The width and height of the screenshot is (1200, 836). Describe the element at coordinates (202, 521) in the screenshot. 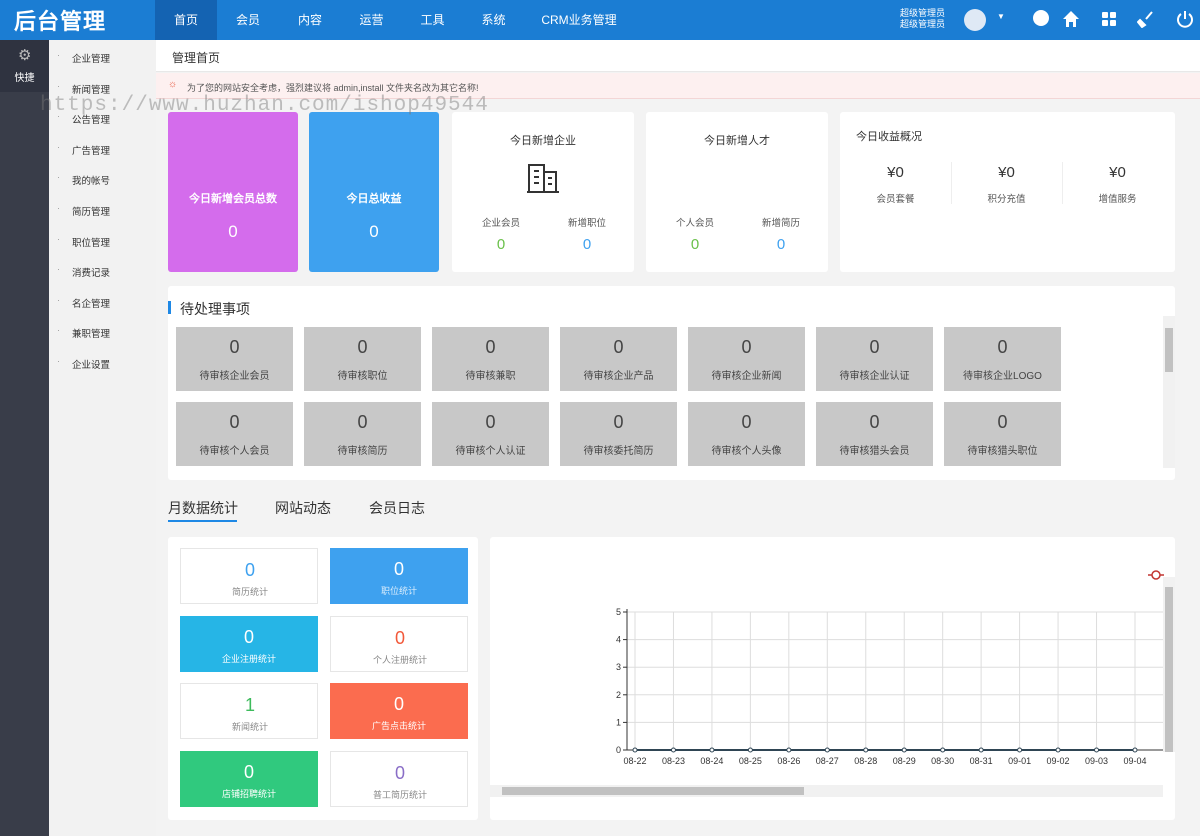

I see `tab-underline` at that location.